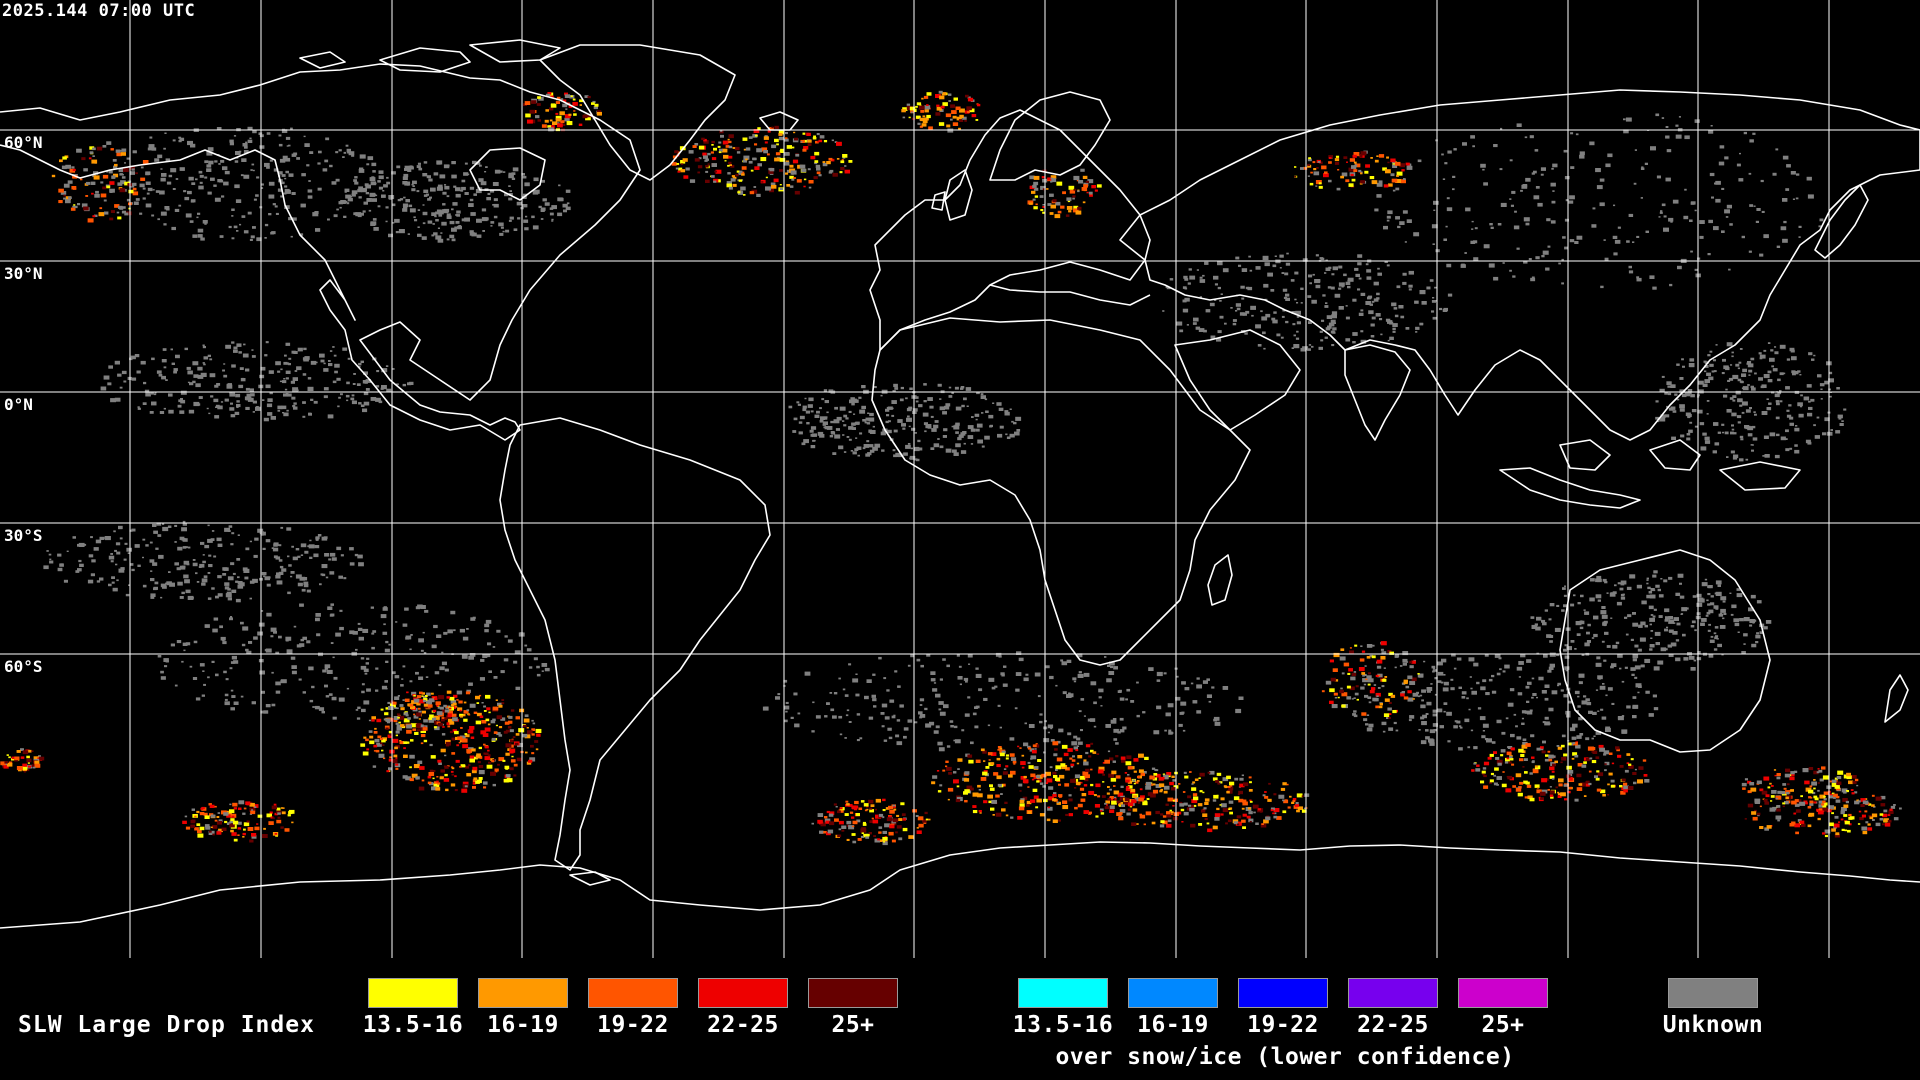 The image size is (1920, 1080). What do you see at coordinates (1050, 136) in the screenshot?
I see `scandinavia-coastline` at bounding box center [1050, 136].